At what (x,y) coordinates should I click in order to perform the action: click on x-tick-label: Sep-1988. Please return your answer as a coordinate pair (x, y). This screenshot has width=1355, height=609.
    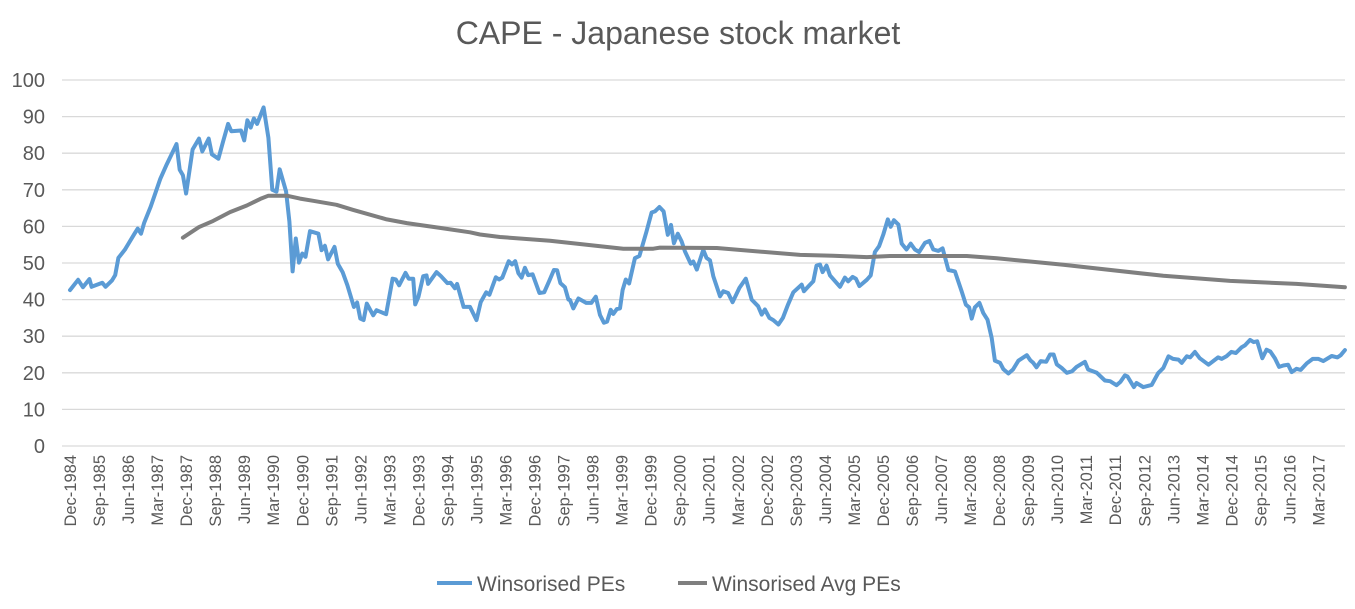
    Looking at the image, I should click on (216, 491).